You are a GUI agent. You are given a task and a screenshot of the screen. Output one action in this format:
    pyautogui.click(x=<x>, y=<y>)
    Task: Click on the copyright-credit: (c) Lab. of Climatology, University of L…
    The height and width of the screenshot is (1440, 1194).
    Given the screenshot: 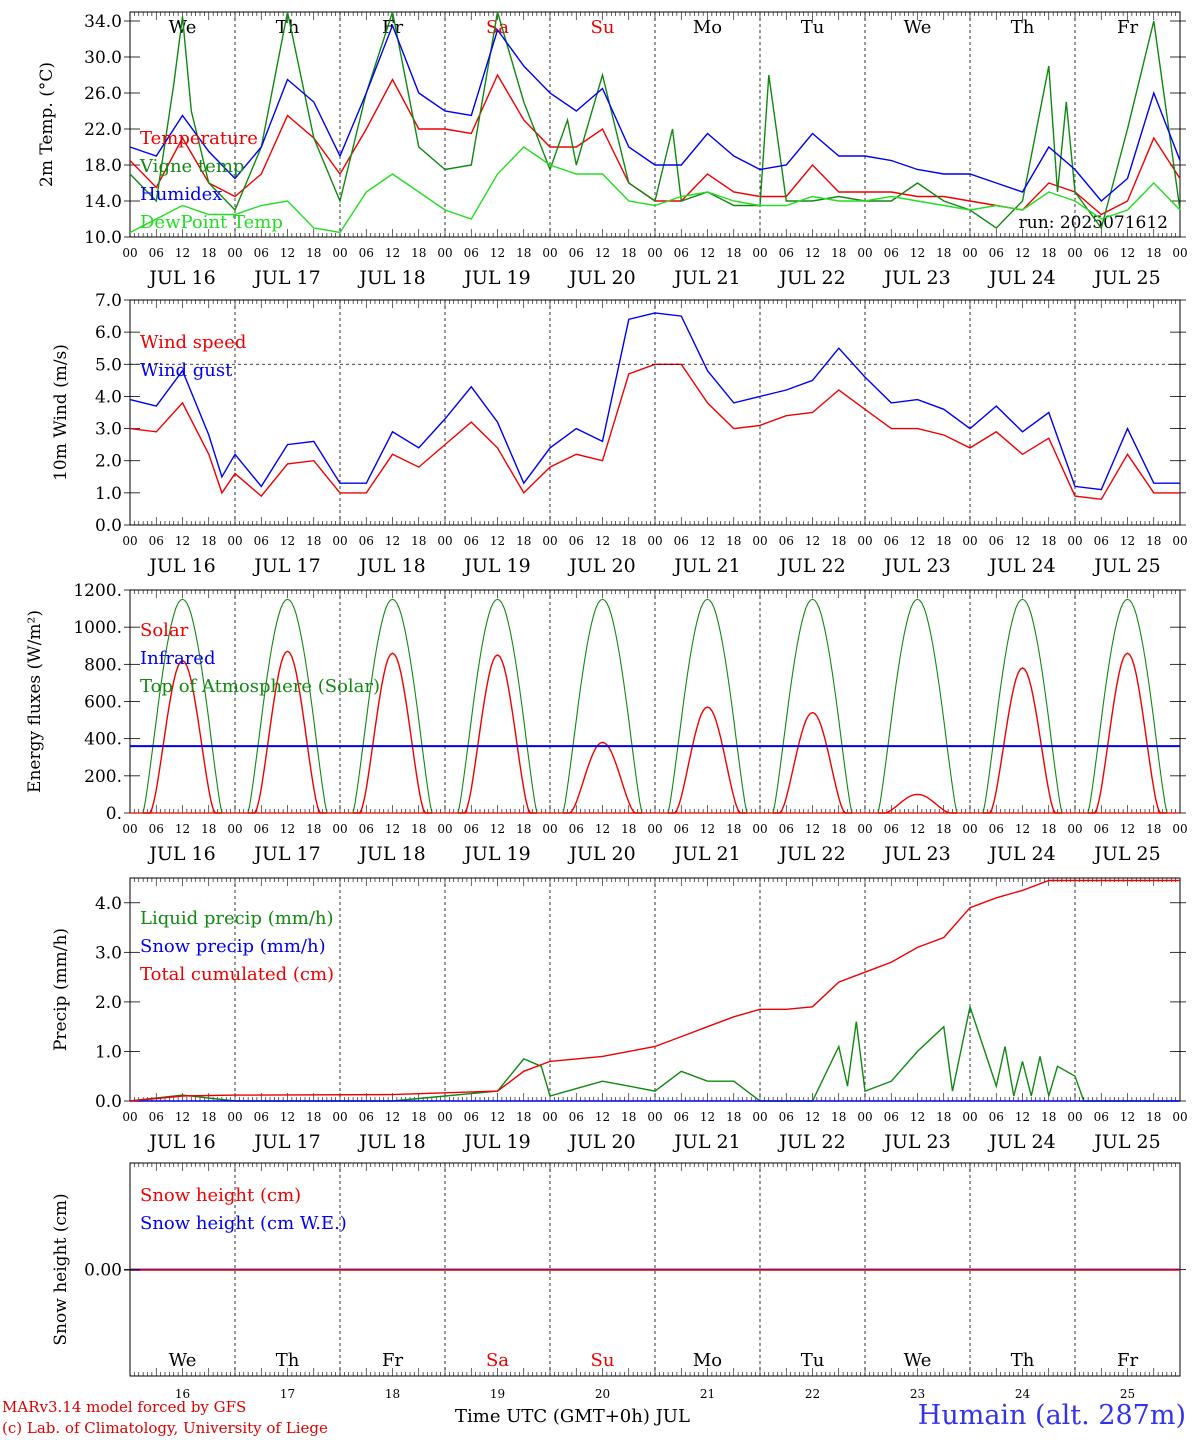 What is the action you would take?
    pyautogui.click(x=165, y=1428)
    